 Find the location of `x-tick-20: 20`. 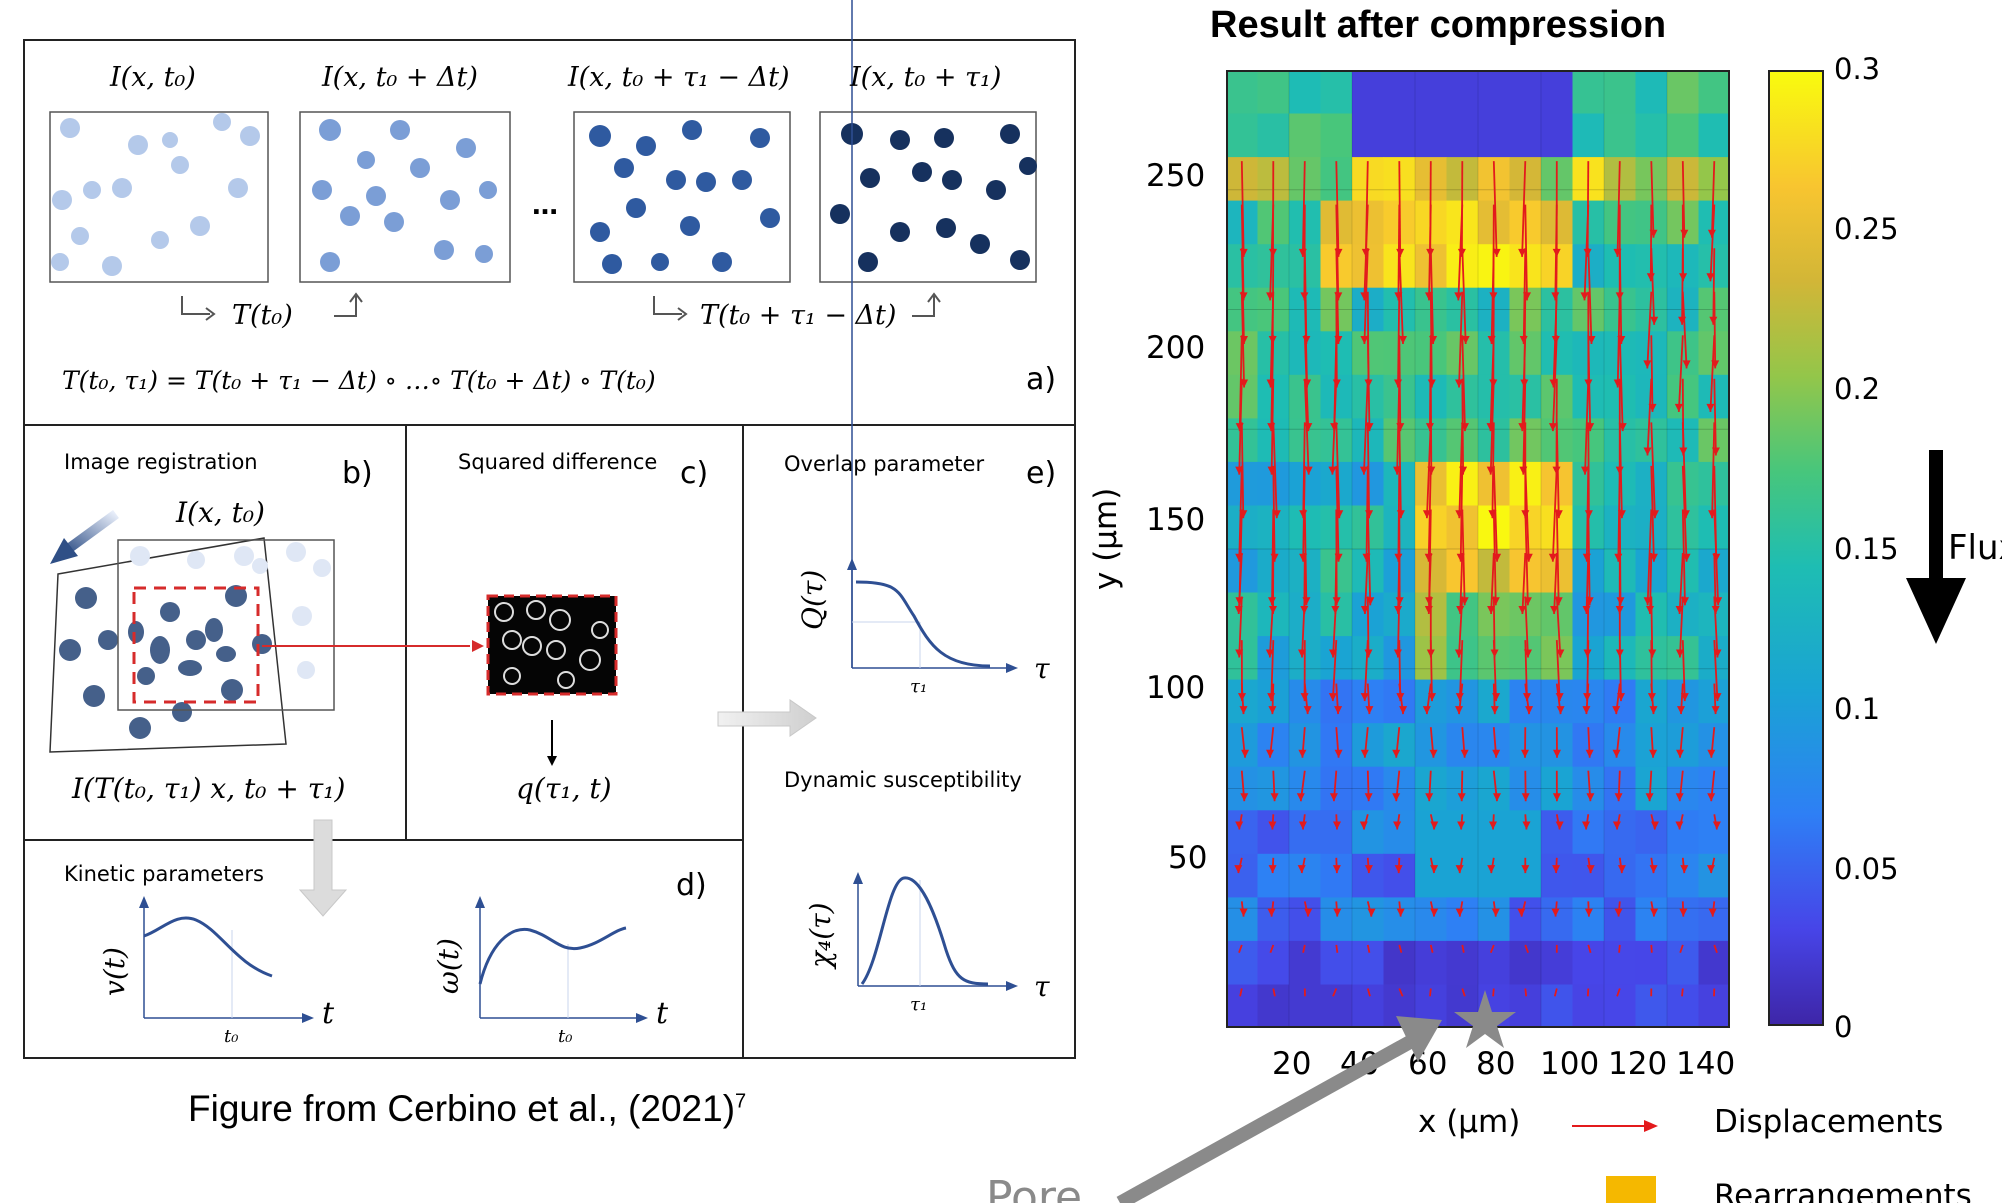

x-tick-20: 20 is located at coordinates (1292, 1064).